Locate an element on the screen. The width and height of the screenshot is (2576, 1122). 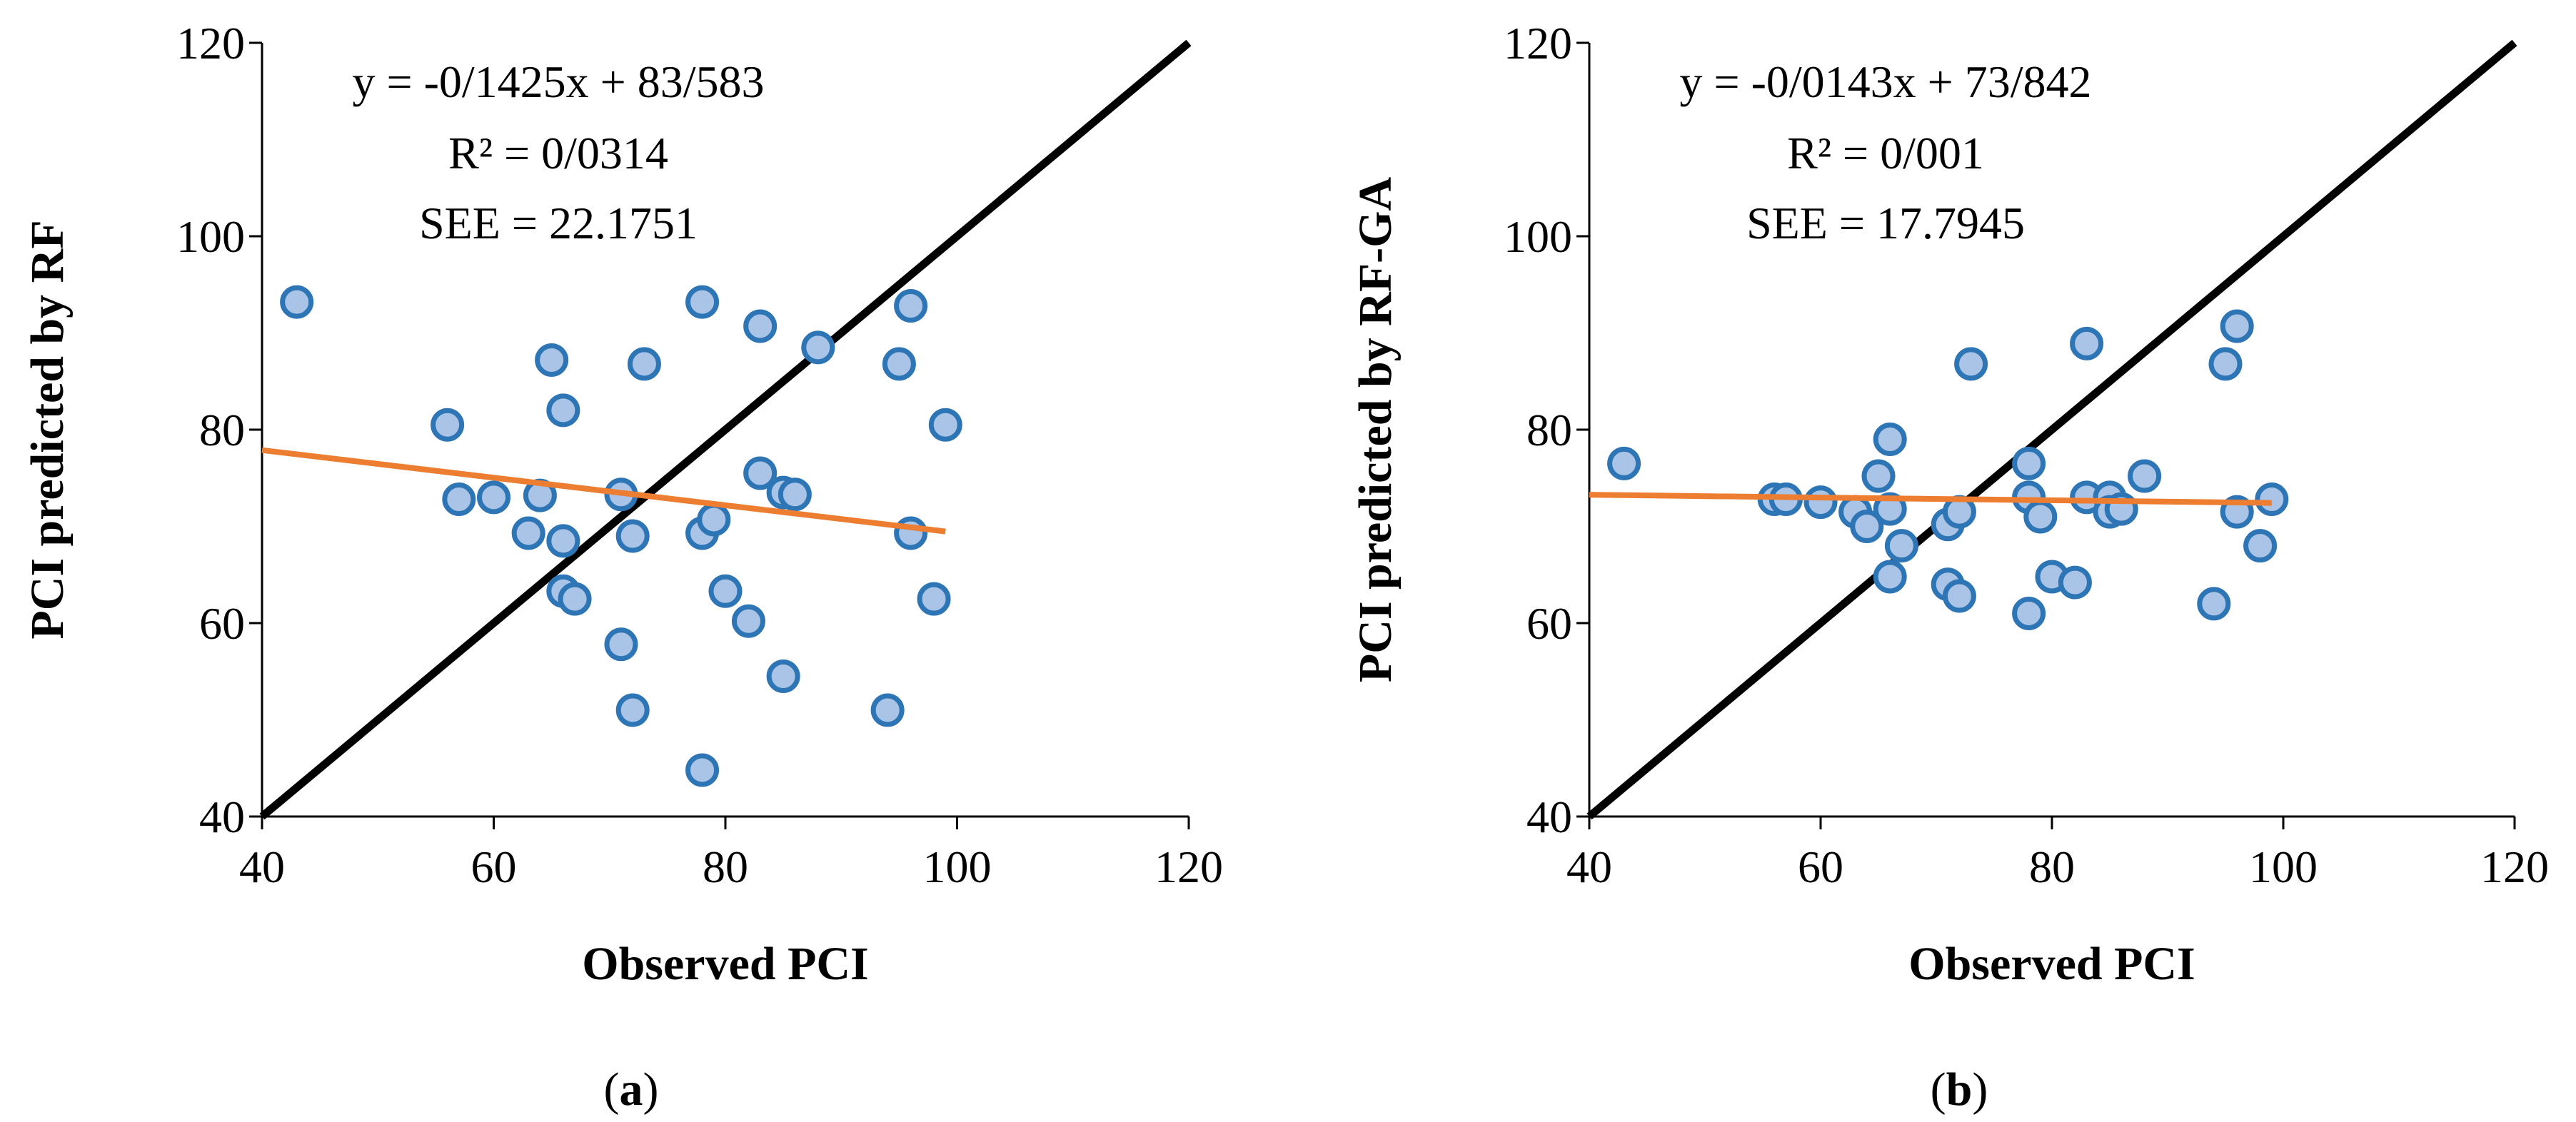
panel-caption: (a) is located at coordinates (631, 1089).